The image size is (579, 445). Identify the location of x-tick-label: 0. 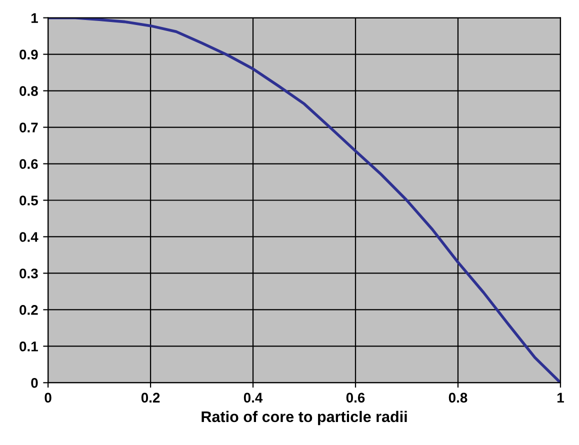
(48, 397).